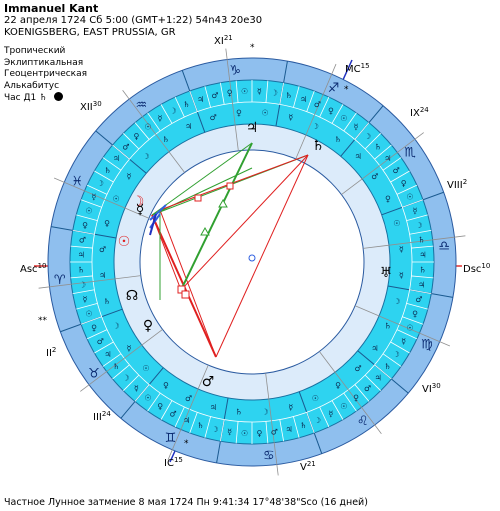  What do you see at coordinates (20, 98) in the screenshot?
I see `planetary-hour-label: Час Д1` at bounding box center [20, 98].